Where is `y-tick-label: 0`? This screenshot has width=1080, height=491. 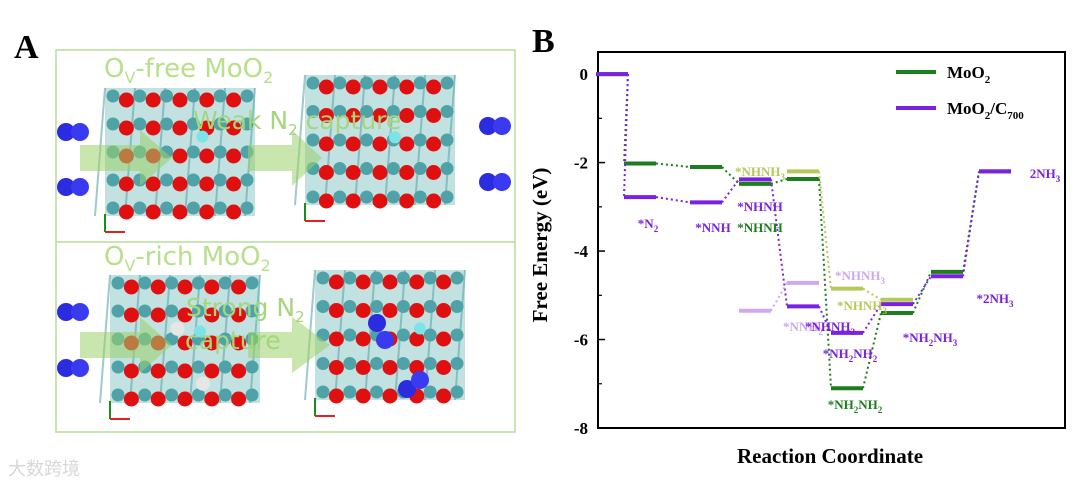
y-tick-label: 0 is located at coordinates (584, 74).